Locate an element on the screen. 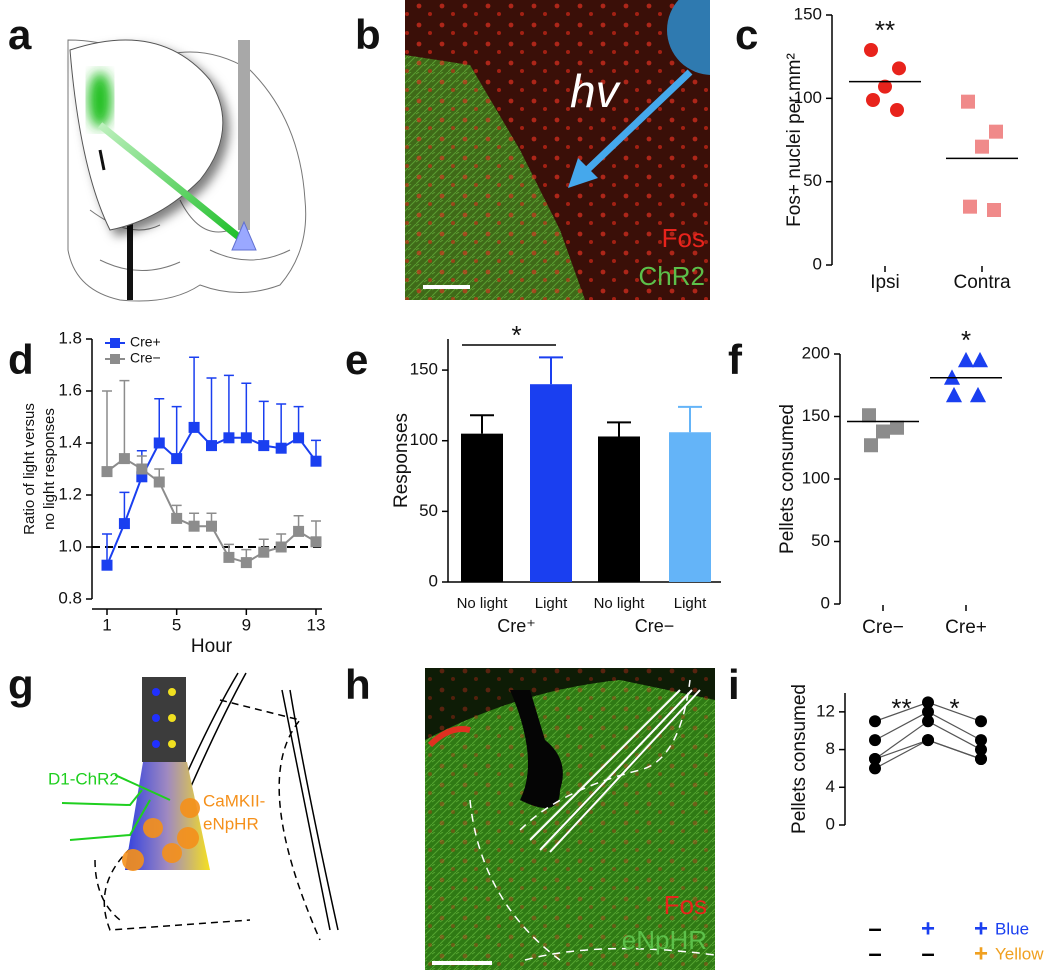  y-axis-label: Responses is located at coordinates (401, 460).